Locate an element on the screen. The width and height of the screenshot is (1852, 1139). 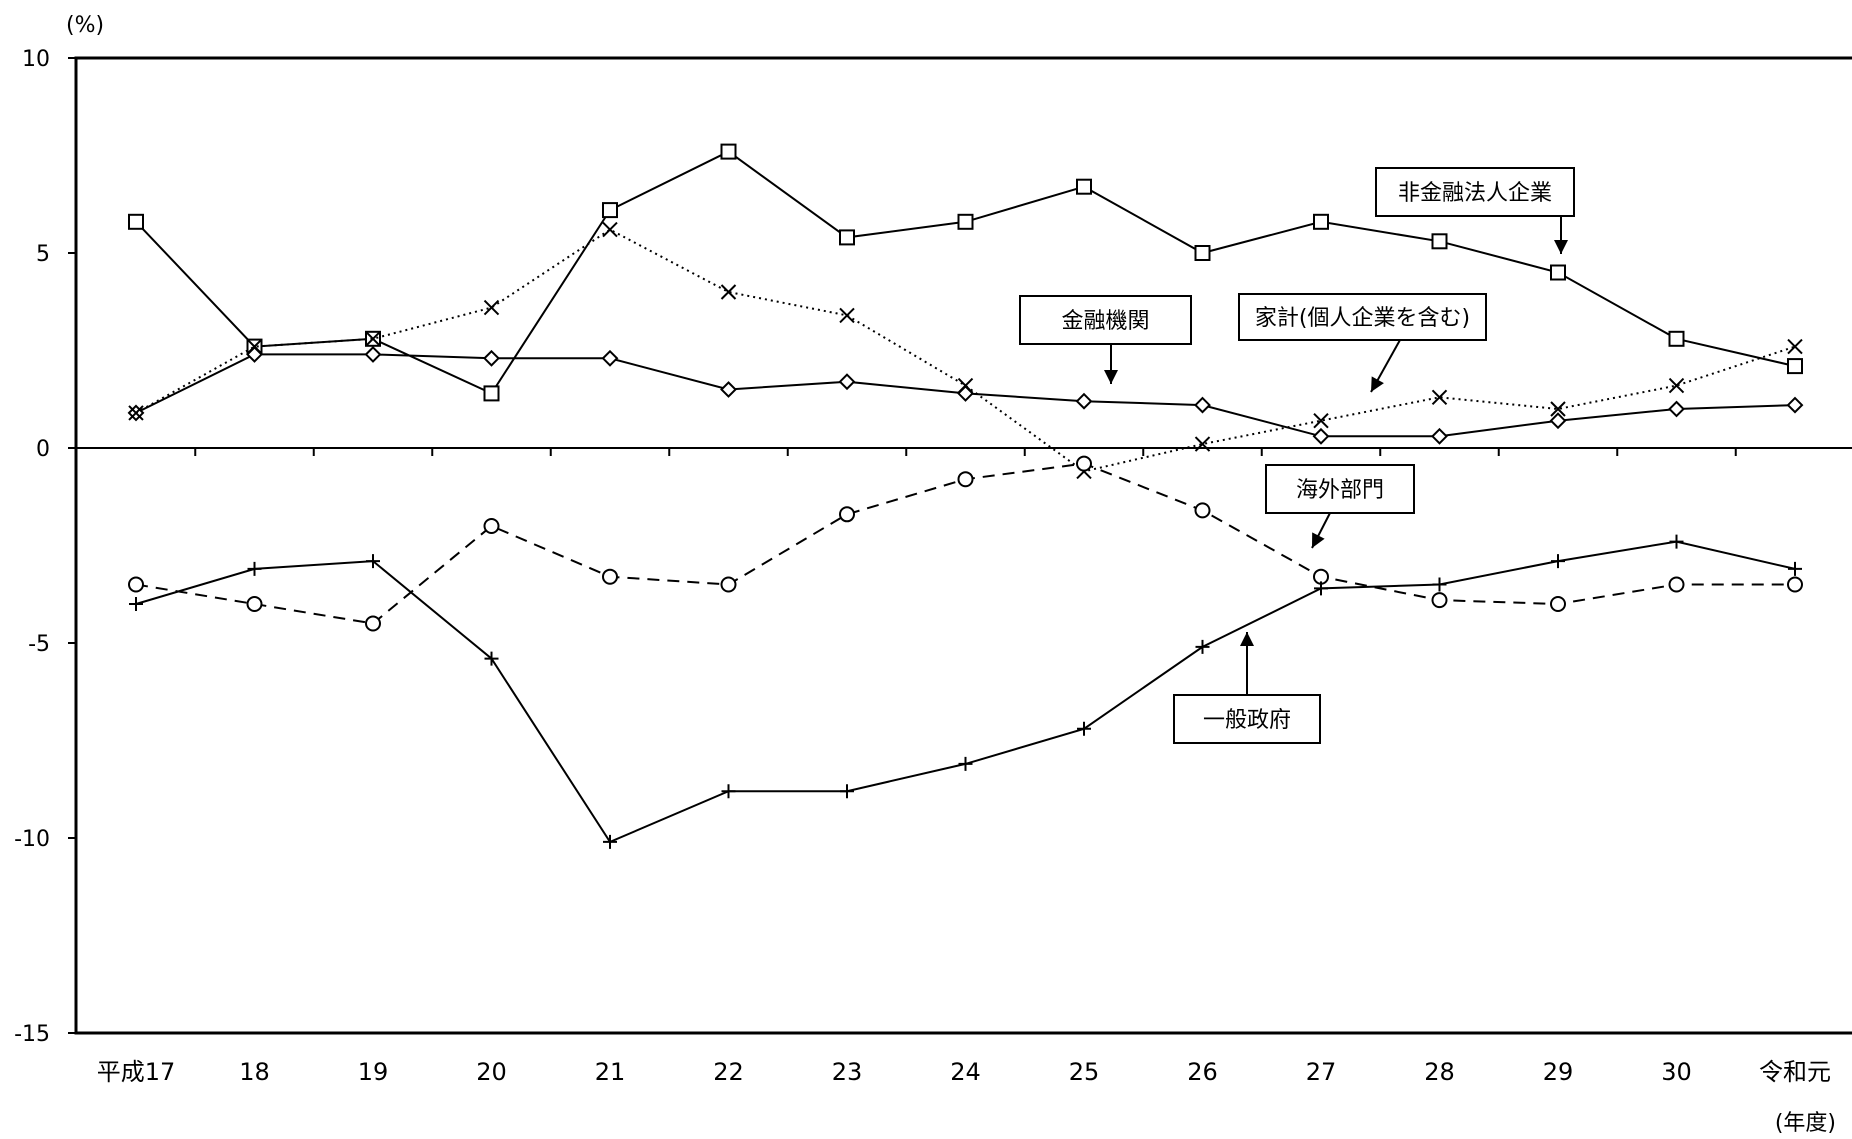
series-line is located at coordinates (965, 543).